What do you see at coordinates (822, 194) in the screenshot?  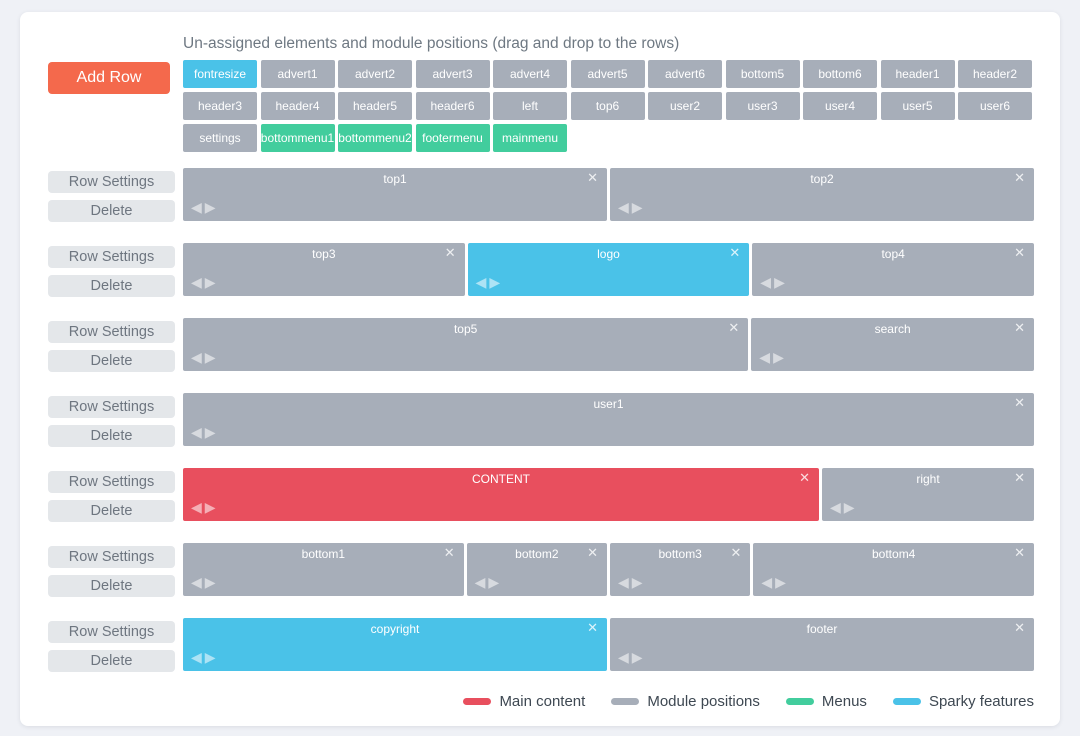 I see `module-position: top2 ✕ ◀ ▶` at bounding box center [822, 194].